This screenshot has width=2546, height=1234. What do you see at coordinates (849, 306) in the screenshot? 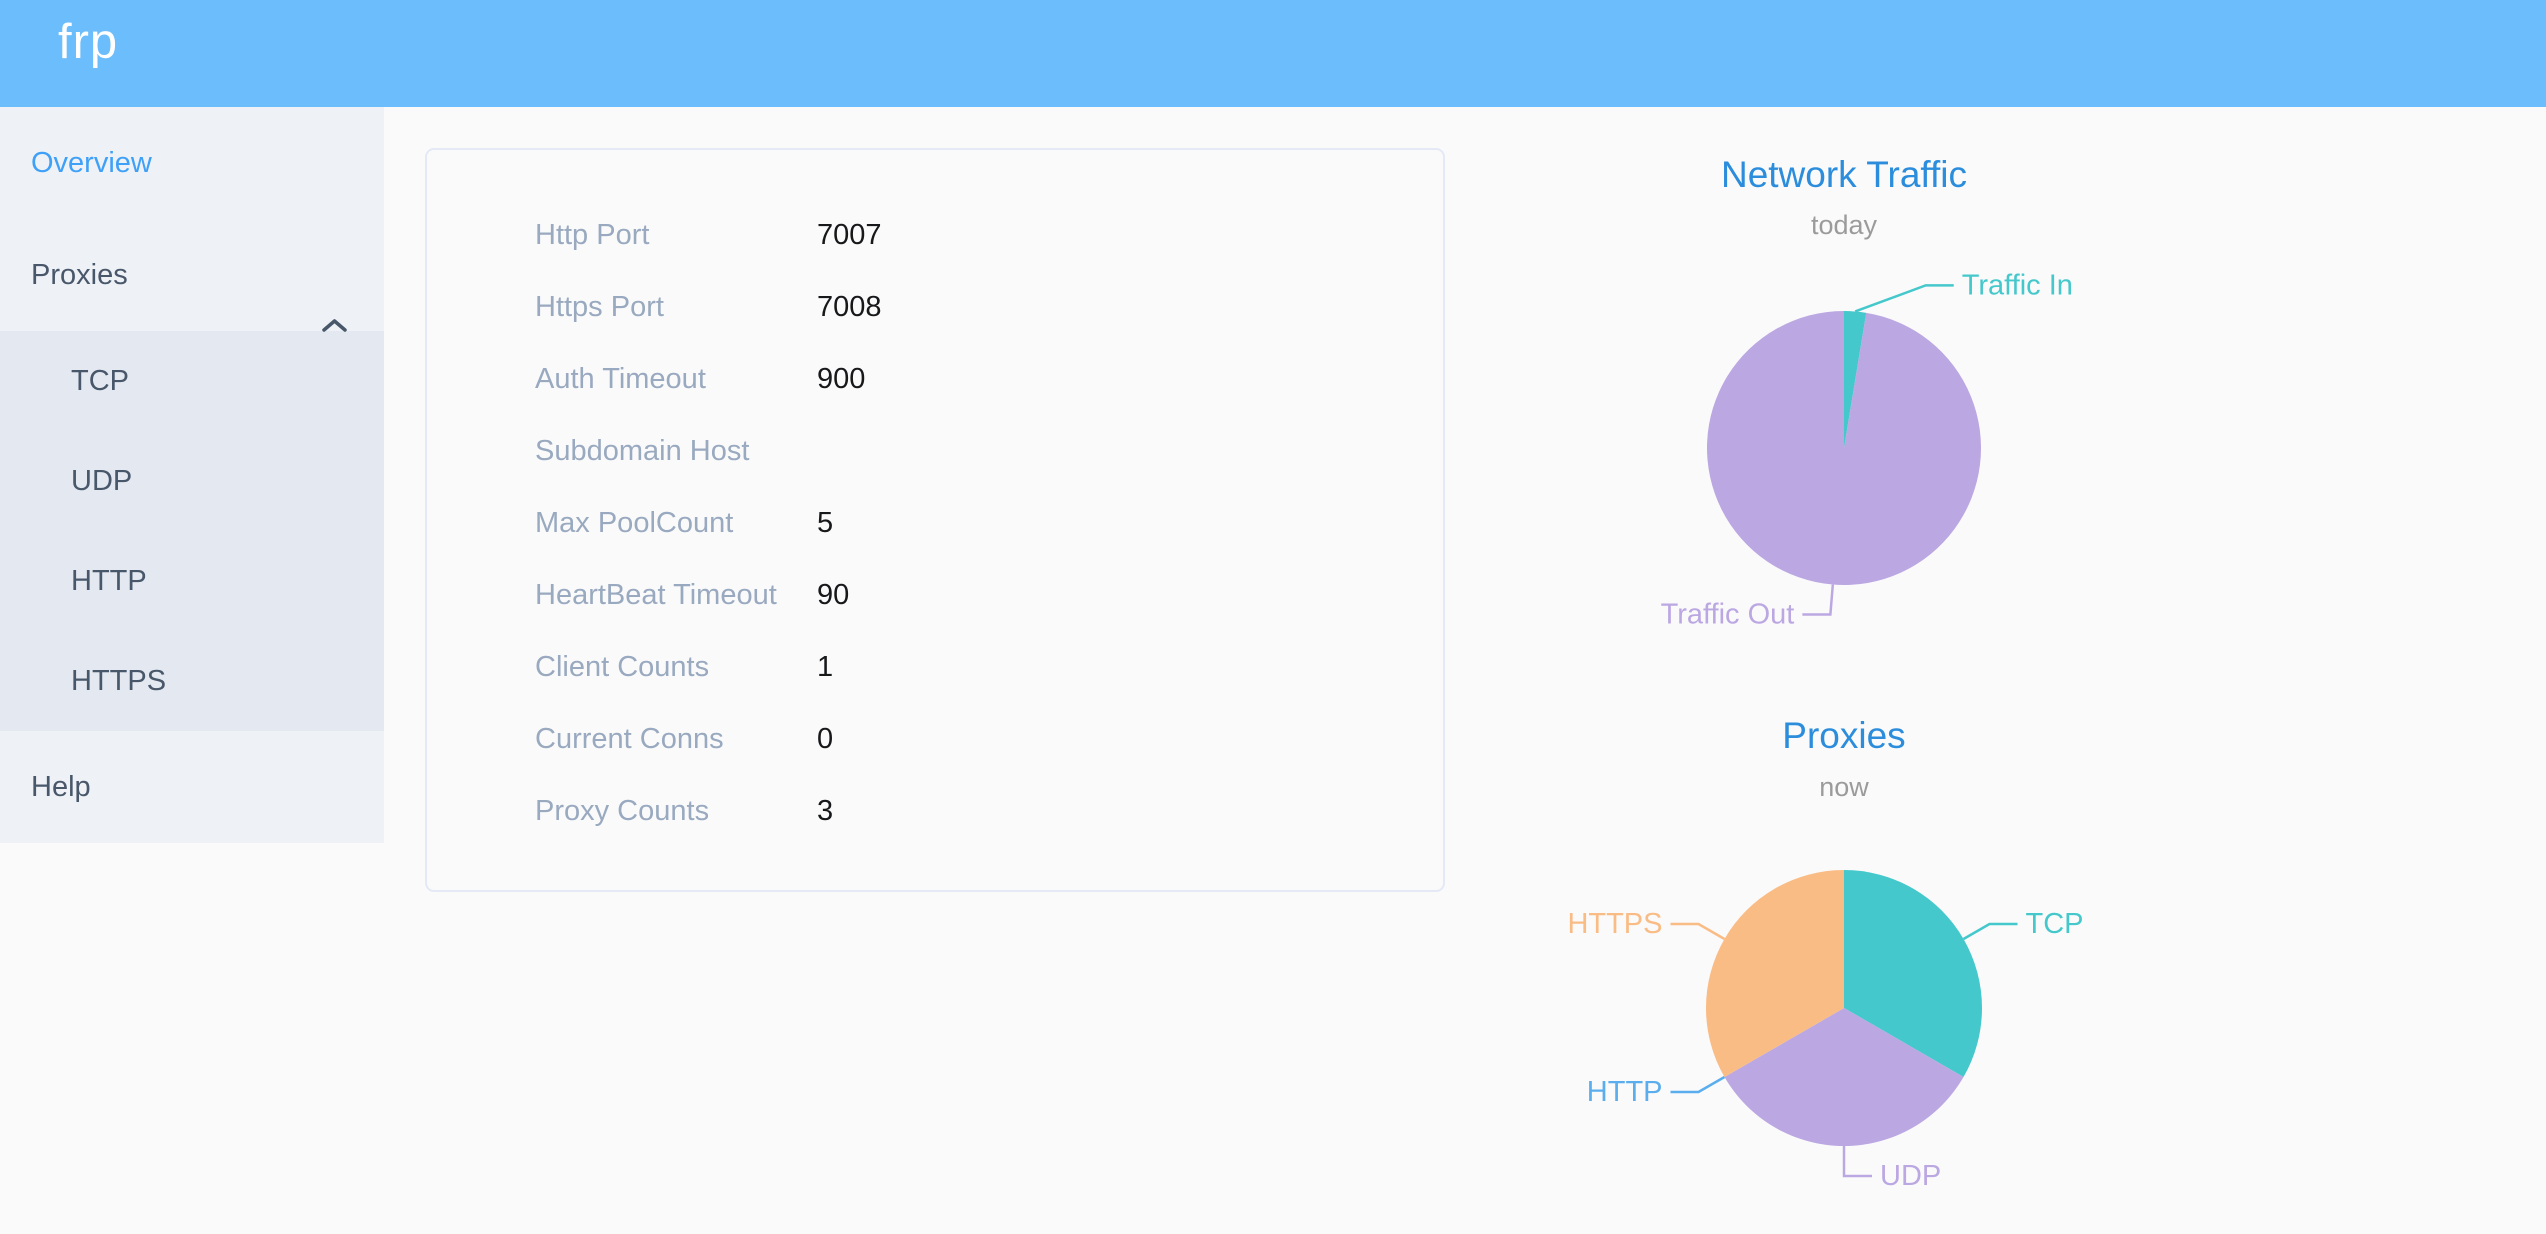
I see `info-value: 7008` at bounding box center [849, 306].